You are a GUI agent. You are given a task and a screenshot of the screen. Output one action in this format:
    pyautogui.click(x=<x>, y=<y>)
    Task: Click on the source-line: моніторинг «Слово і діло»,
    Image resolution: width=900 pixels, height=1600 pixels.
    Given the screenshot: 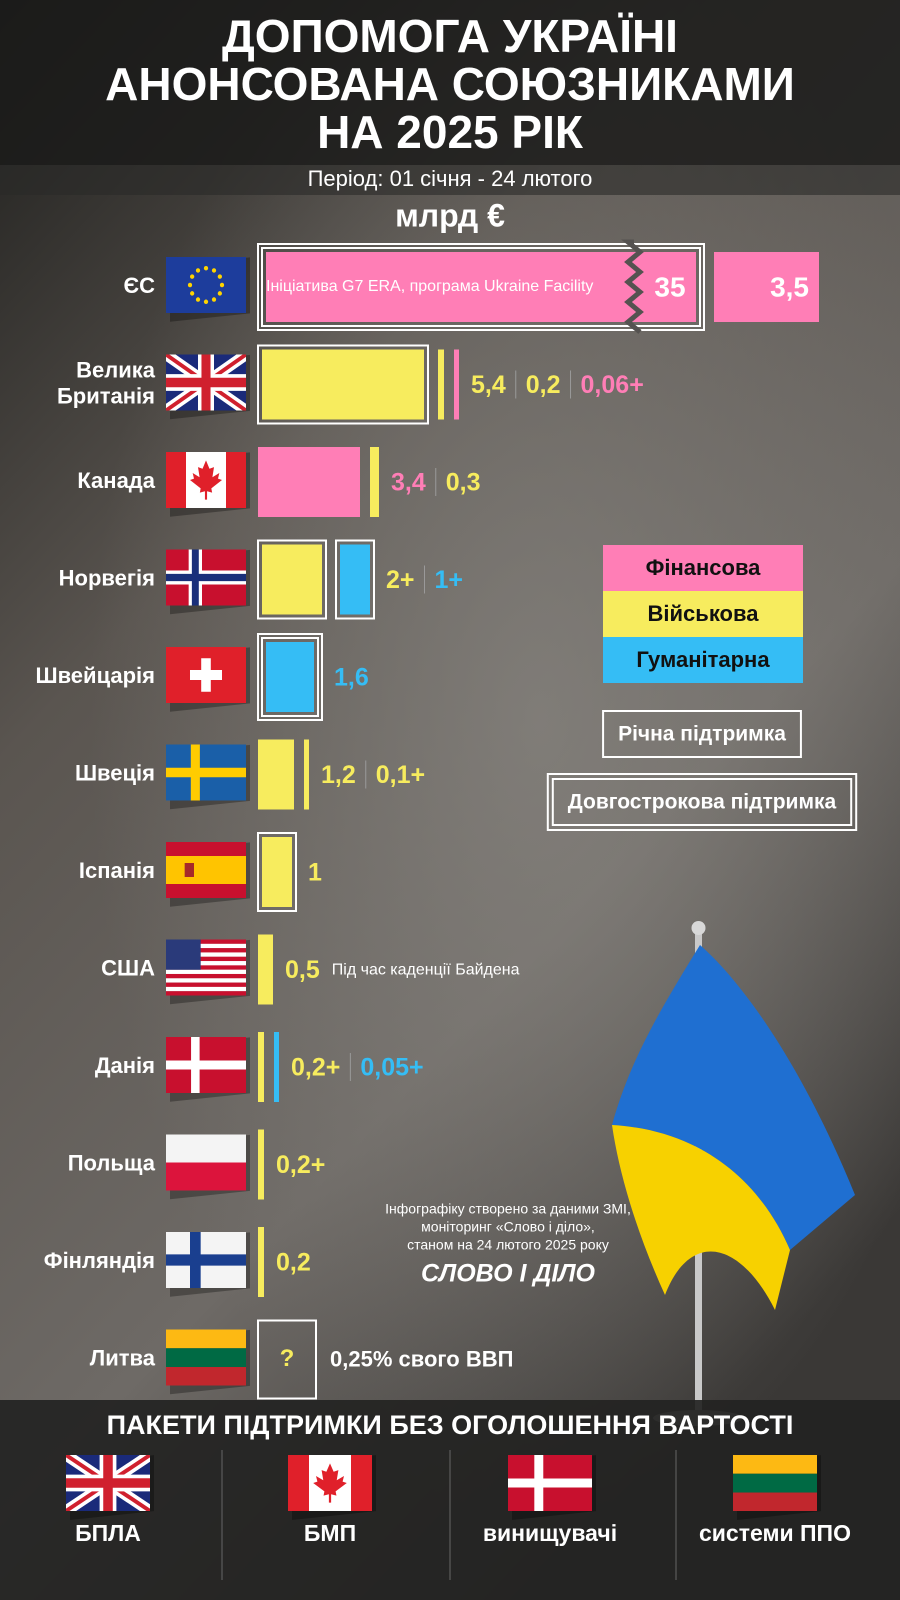 What is the action you would take?
    pyautogui.click(x=508, y=1227)
    